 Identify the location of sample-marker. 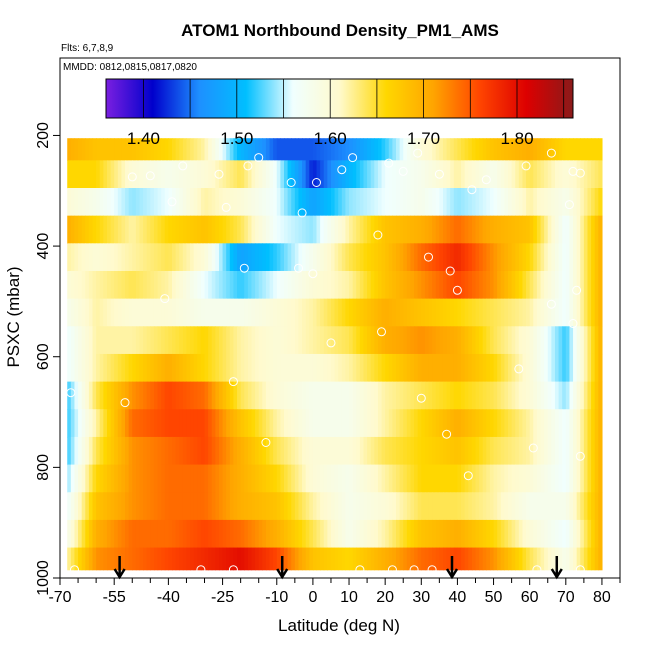
(219, 174).